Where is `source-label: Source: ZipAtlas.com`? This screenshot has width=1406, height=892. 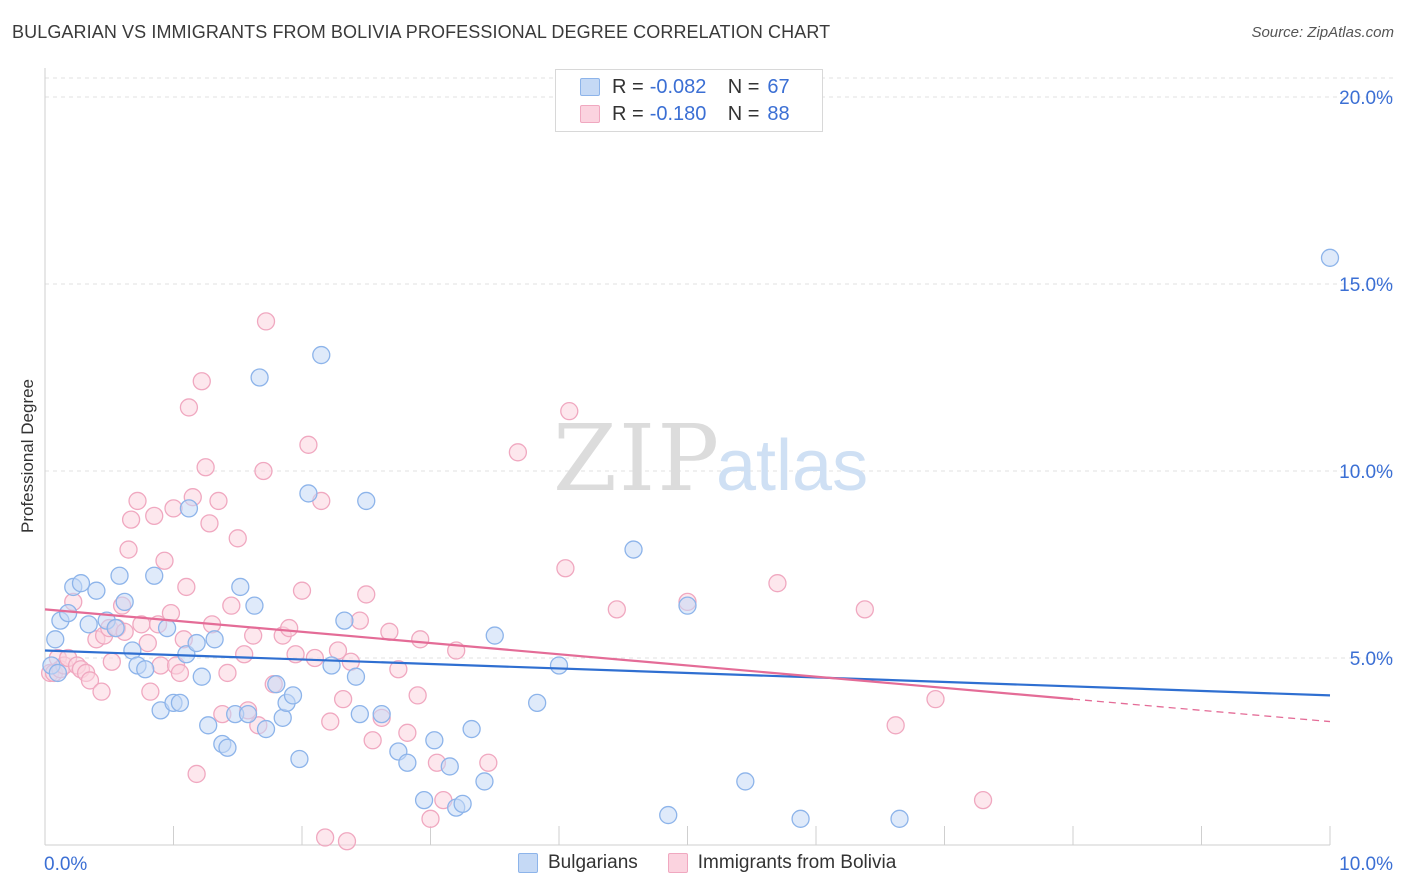 source-label: Source: ZipAtlas.com is located at coordinates (1322, 32).